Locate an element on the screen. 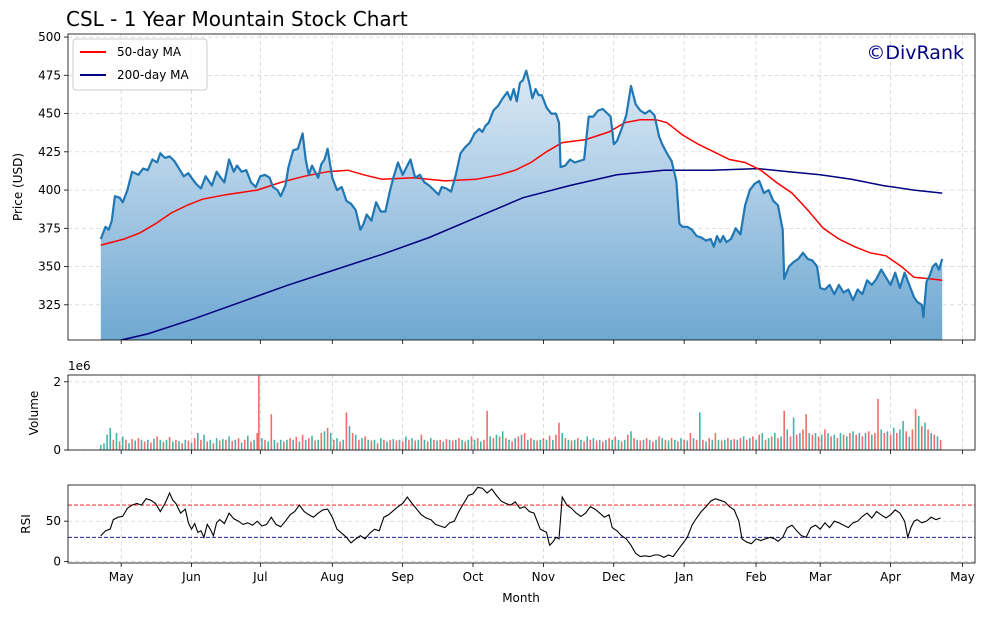  volume-x-ticks is located at coordinates (541, 452).